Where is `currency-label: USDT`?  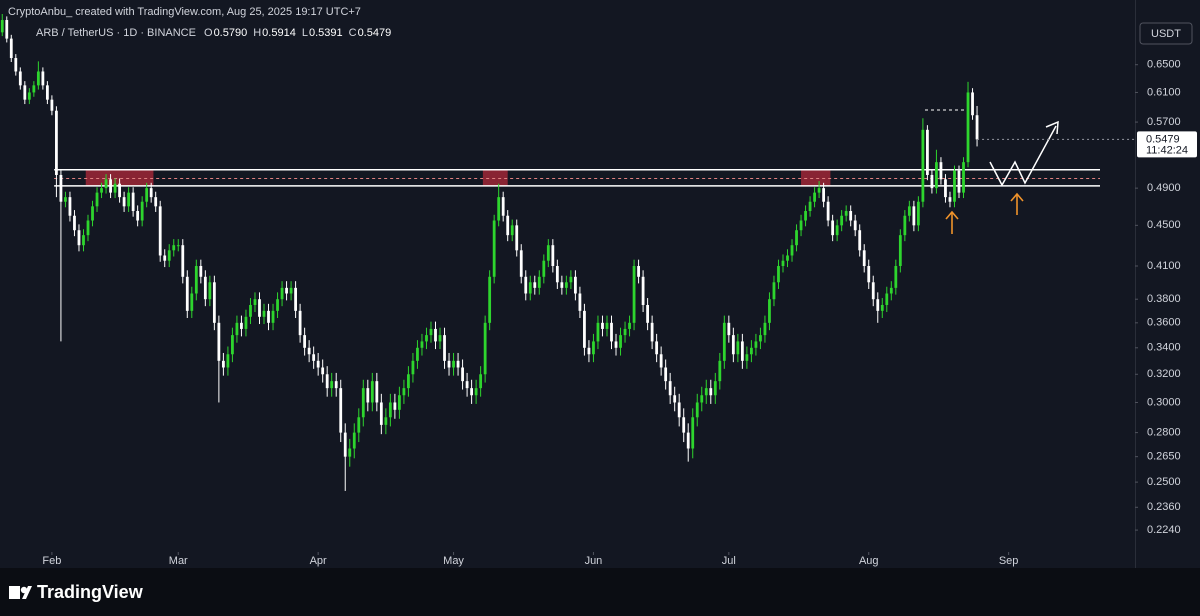
currency-label: USDT is located at coordinates (1166, 34).